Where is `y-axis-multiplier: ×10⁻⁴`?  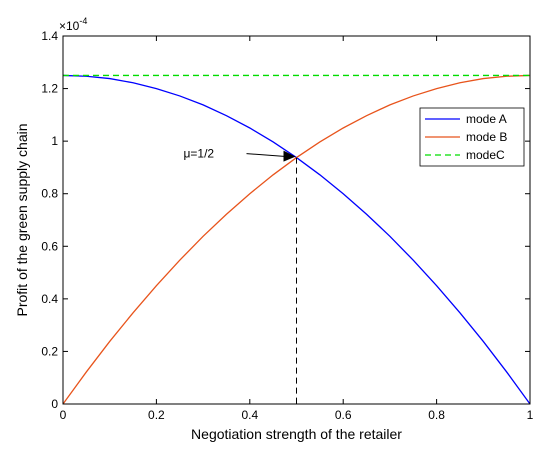
y-axis-multiplier: ×10⁻⁴ is located at coordinates (73, 24).